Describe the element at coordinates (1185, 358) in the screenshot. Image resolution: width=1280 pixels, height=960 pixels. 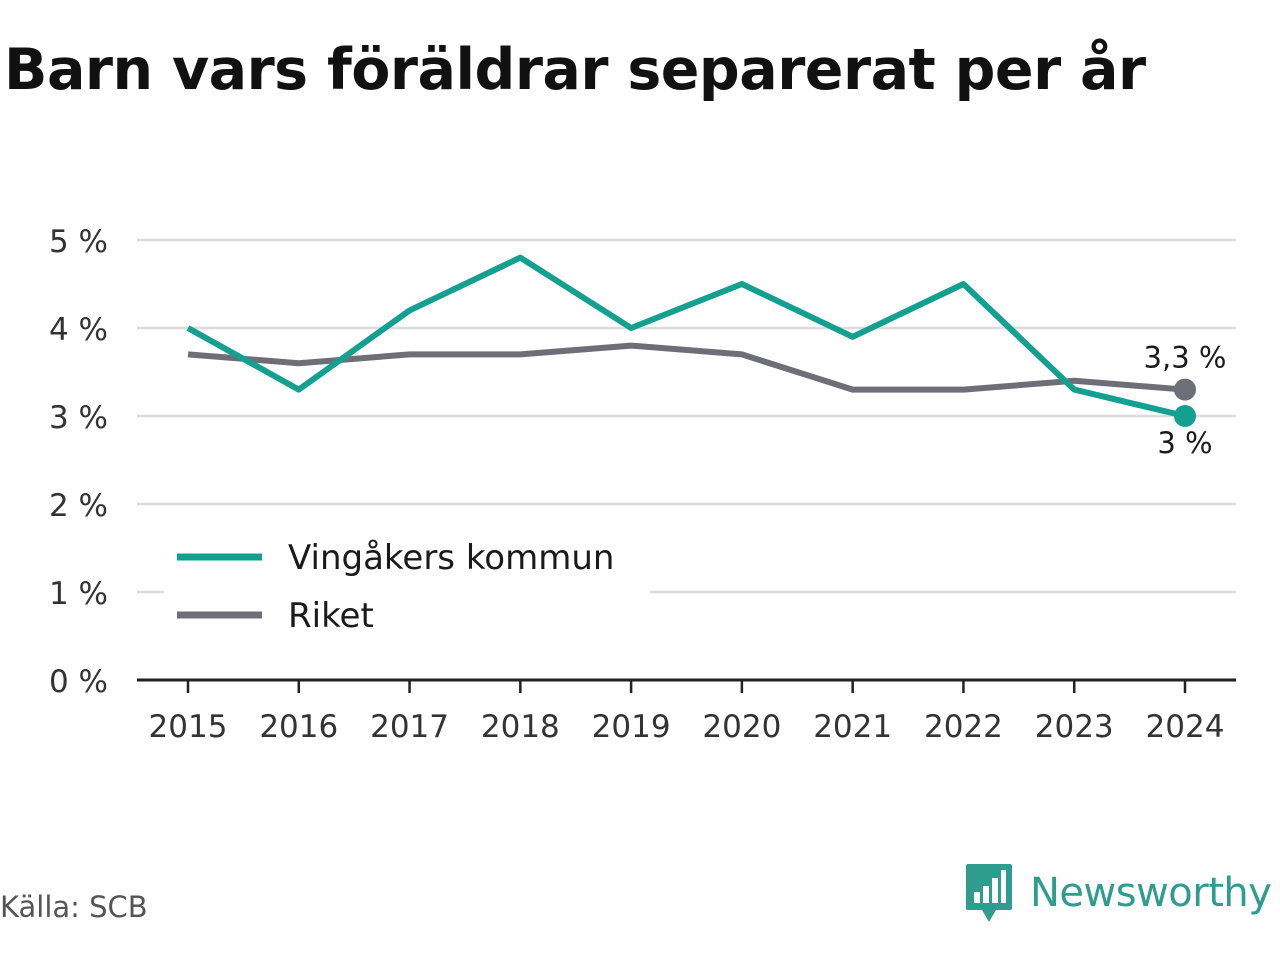
I see `end-value-label: 3,3 %` at that location.